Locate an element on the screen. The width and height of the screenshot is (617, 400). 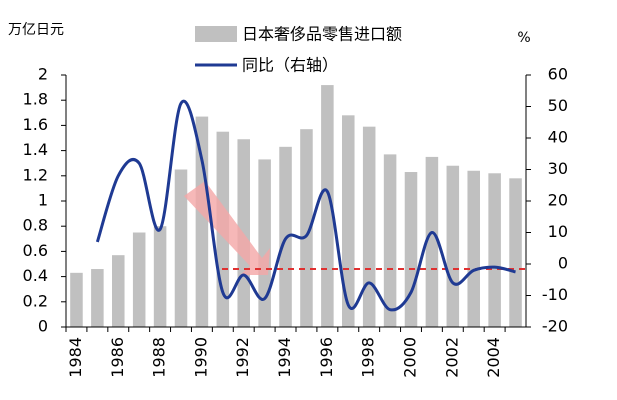
x-tick-label: 2000 is located at coordinates (410, 357).